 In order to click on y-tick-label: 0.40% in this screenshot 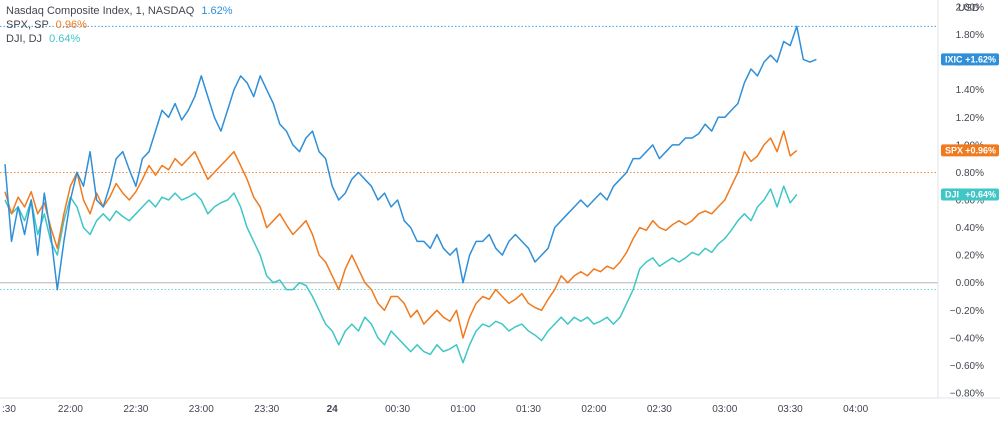, I will do `click(970, 228)`.